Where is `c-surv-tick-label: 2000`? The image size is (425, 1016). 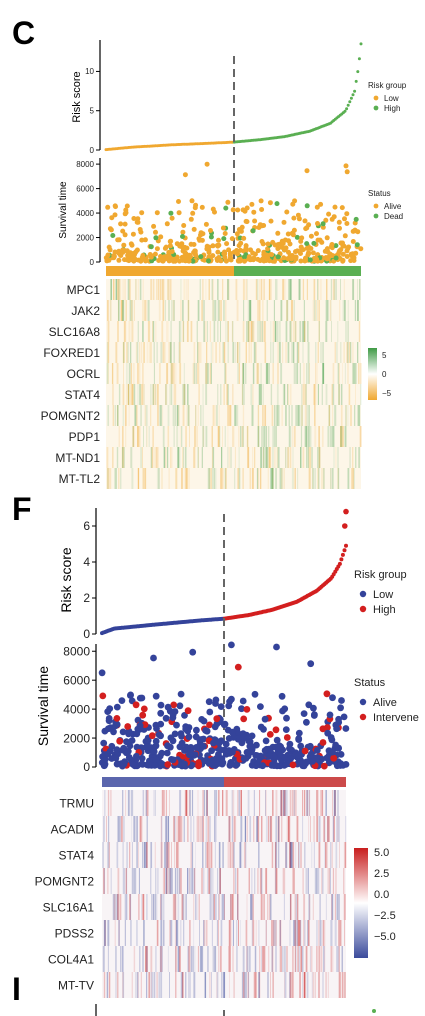
c-surv-tick-label: 2000 is located at coordinates (85, 237).